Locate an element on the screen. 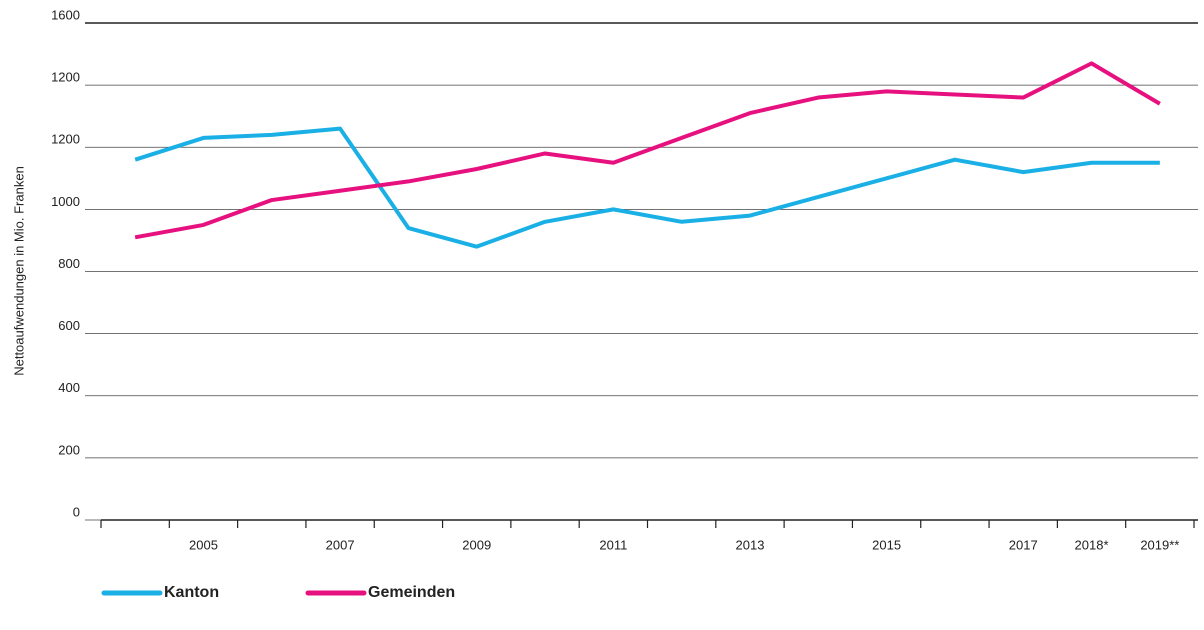 The image size is (1204, 630). y-tick-label: 200 is located at coordinates (69, 449).